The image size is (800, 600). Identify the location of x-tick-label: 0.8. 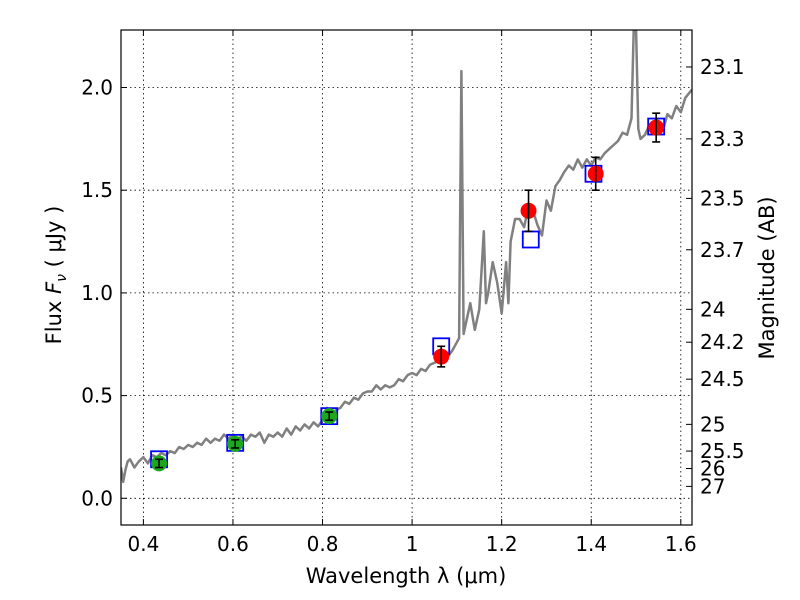
(323, 544).